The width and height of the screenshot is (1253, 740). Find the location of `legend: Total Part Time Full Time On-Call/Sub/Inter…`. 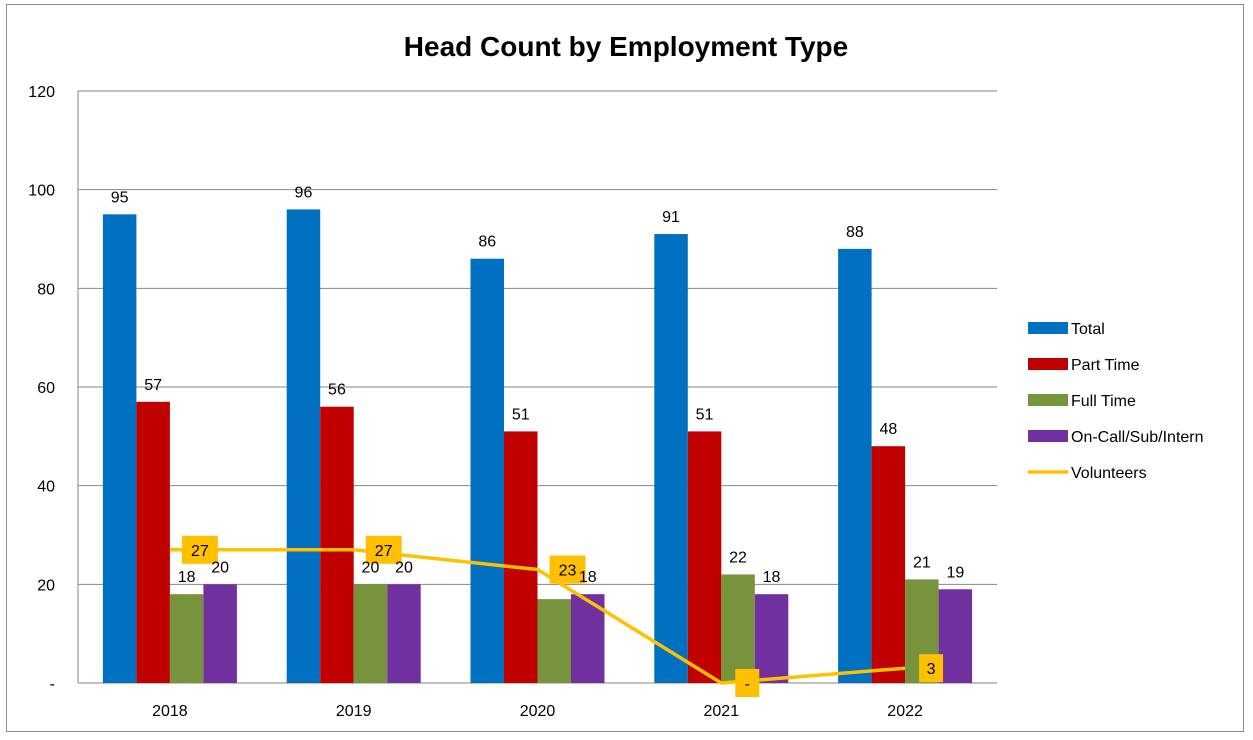

legend: Total Part Time Full Time On-Call/Sub/Inter… is located at coordinates (1116, 401).